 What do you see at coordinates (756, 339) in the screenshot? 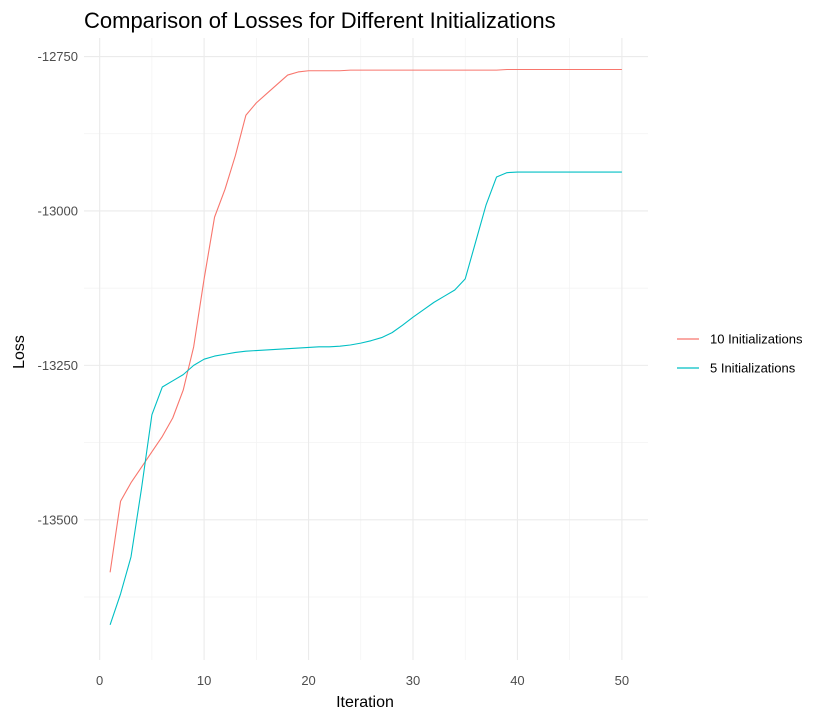
I see `legend-label: 10 Initializations` at bounding box center [756, 339].